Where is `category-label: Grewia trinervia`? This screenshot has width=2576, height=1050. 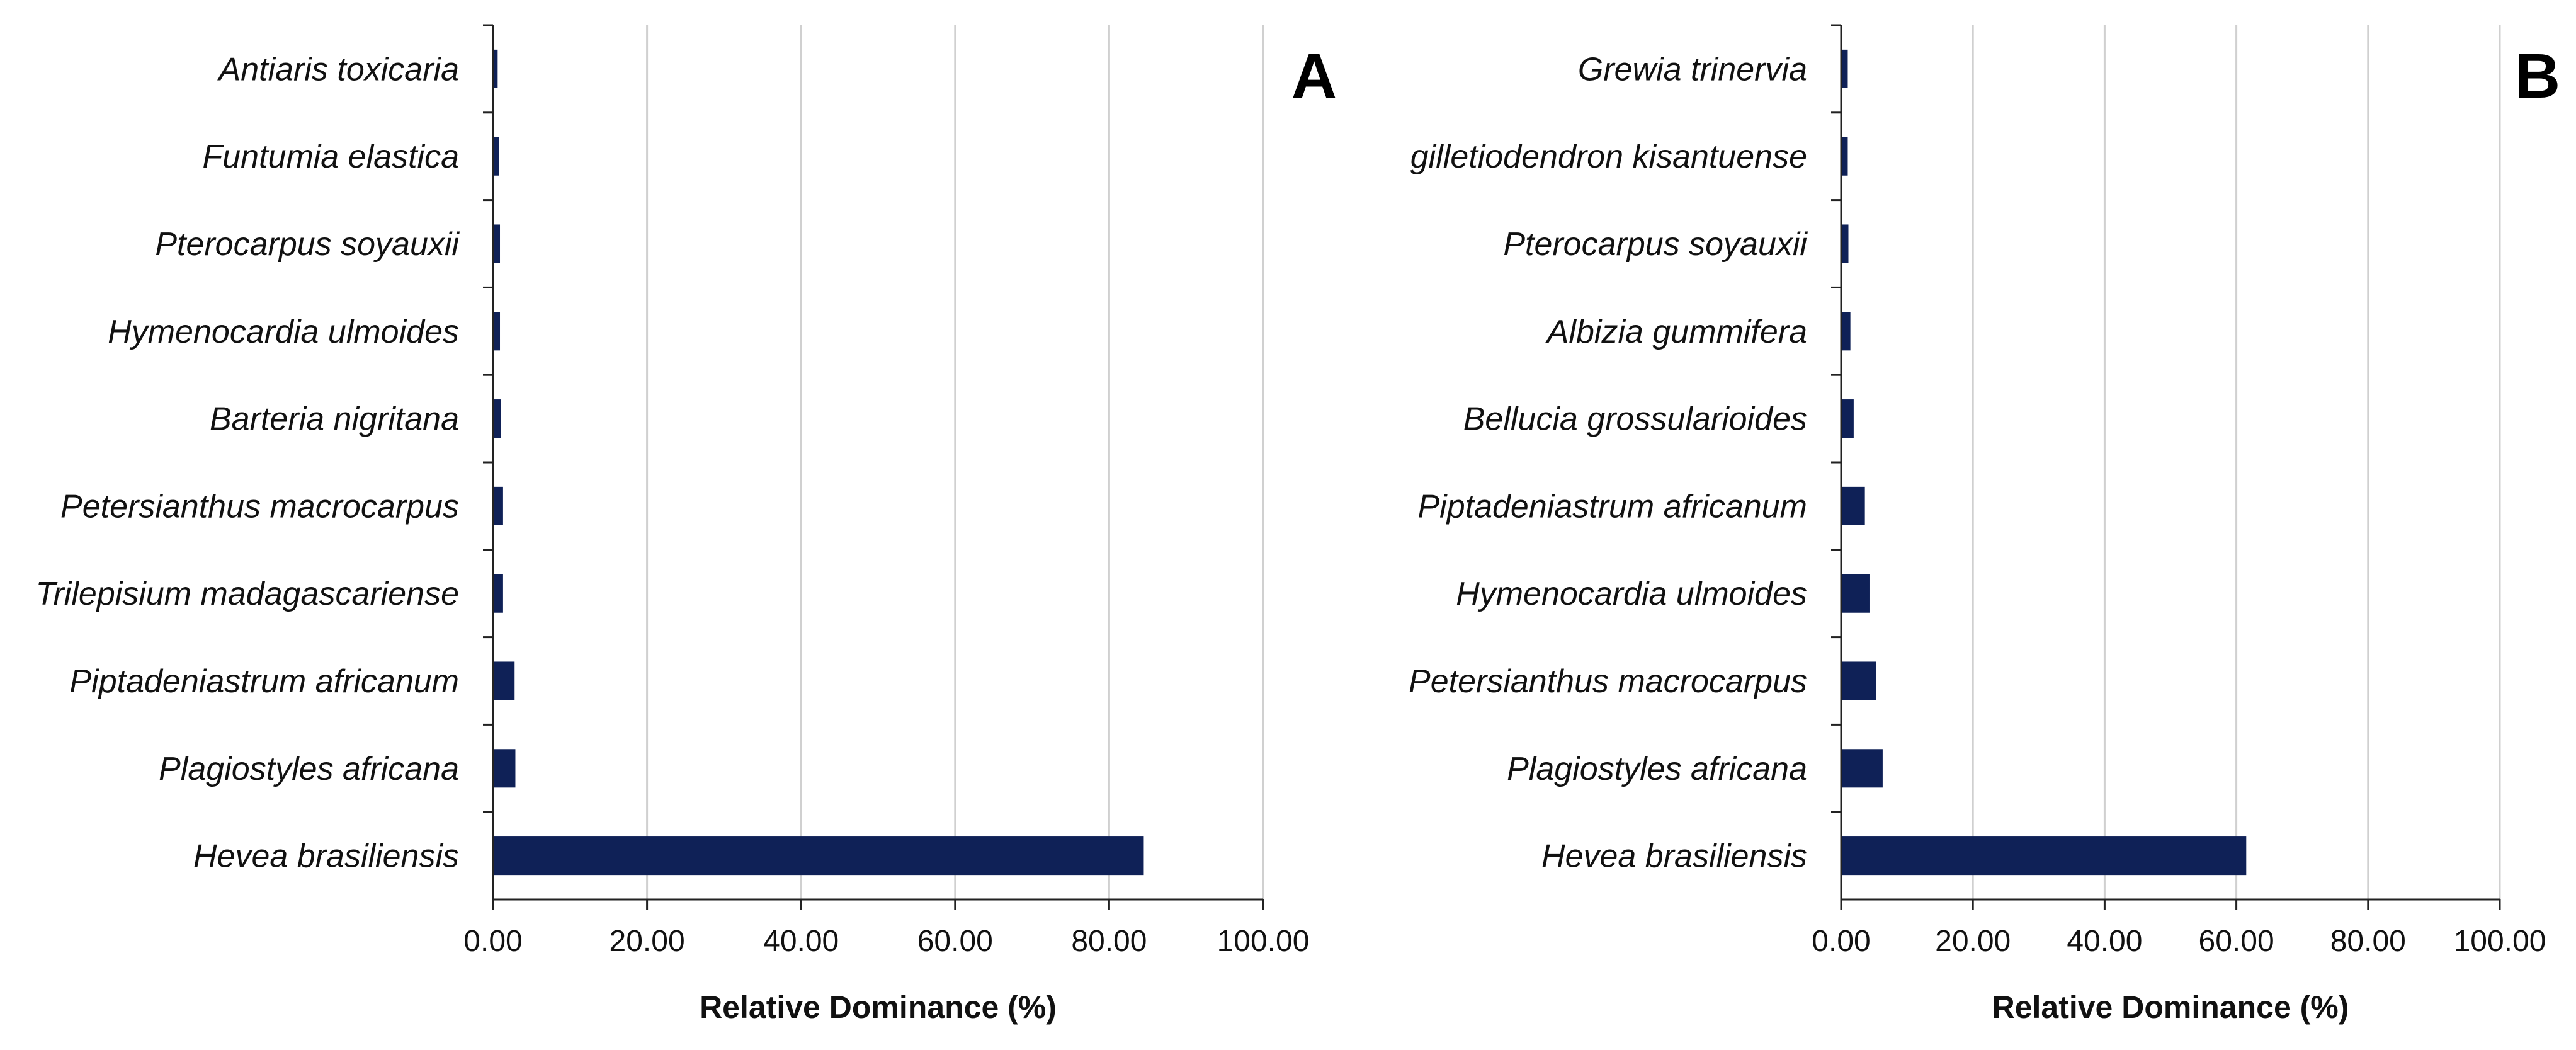 category-label: Grewia trinervia is located at coordinates (1692, 69).